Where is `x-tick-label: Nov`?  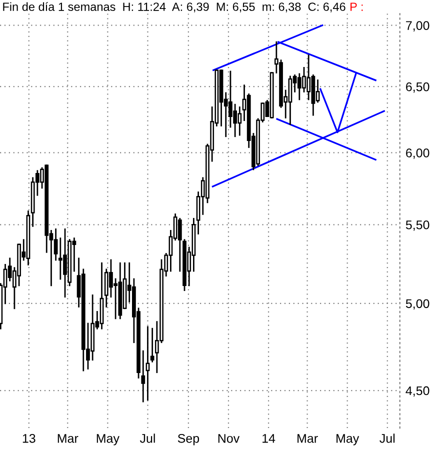 x-tick-label: Nov is located at coordinates (229, 438).